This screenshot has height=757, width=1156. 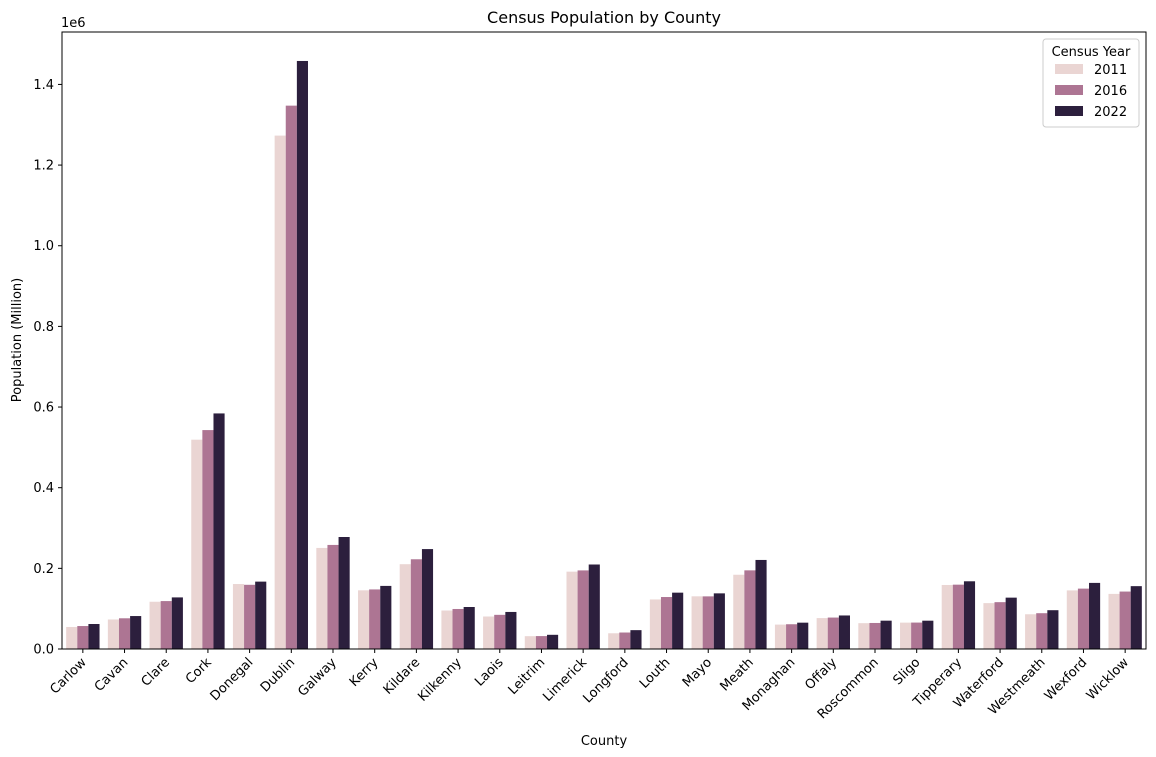 I want to click on y-axis: 0.0 0.2 0.4 0.6 0.8 1.0 1.2 1.4, so click(x=47, y=368).